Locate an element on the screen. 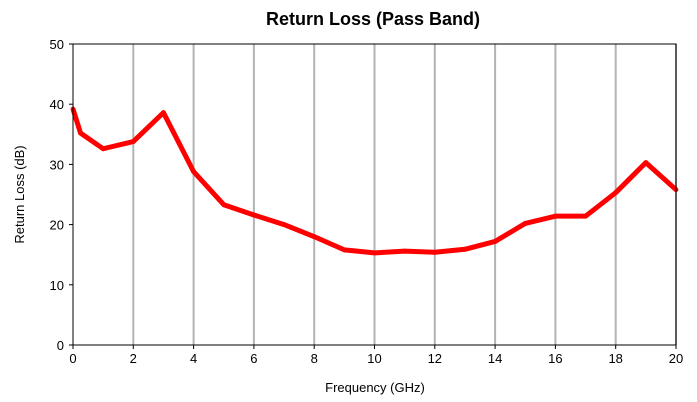  x-tick-label: 20 is located at coordinates (676, 358).